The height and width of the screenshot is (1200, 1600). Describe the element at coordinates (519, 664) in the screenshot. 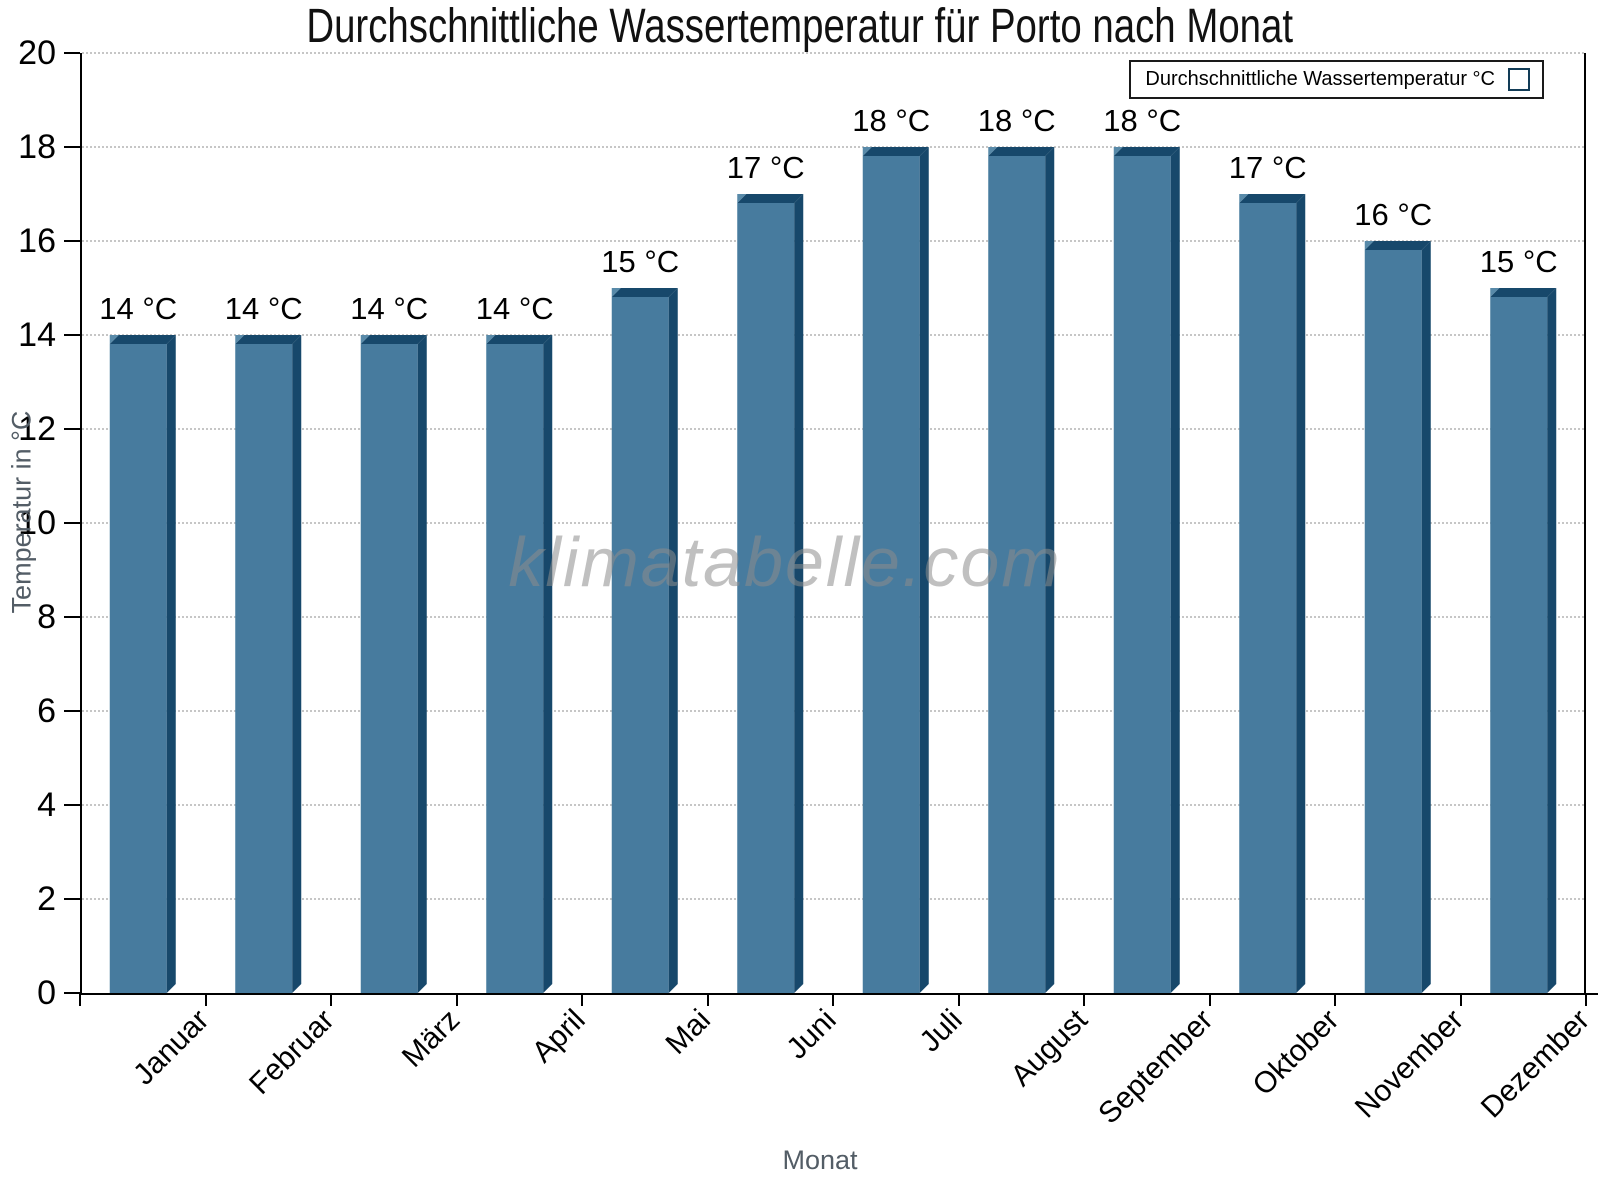

I see `bar-April` at that location.